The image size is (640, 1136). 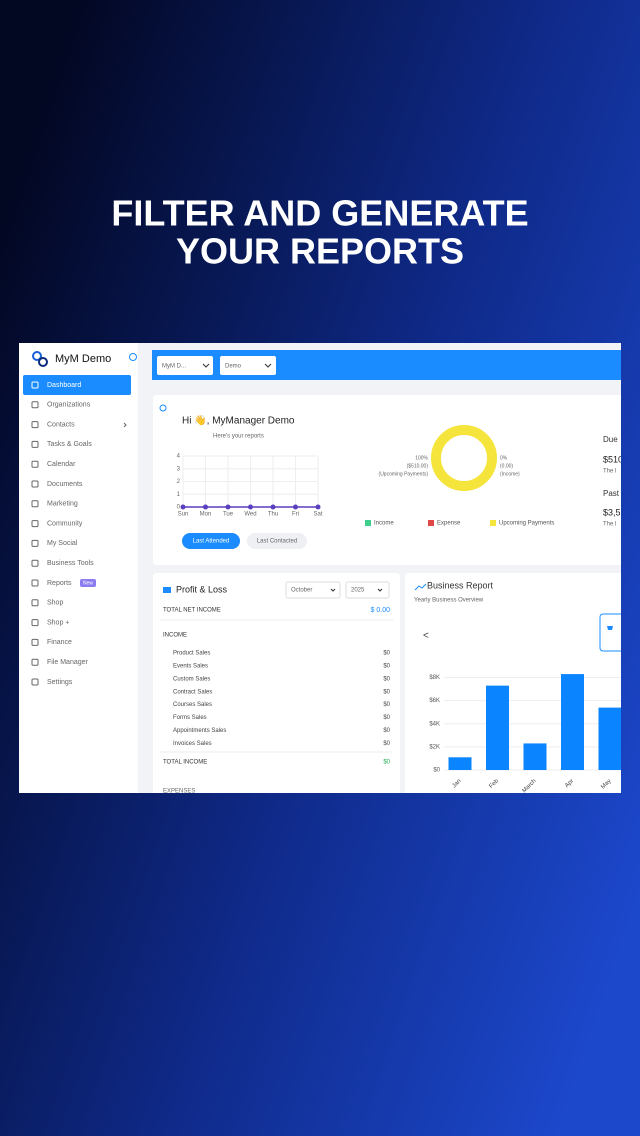 I want to click on x-tick-label: Fri, so click(x=295, y=515).